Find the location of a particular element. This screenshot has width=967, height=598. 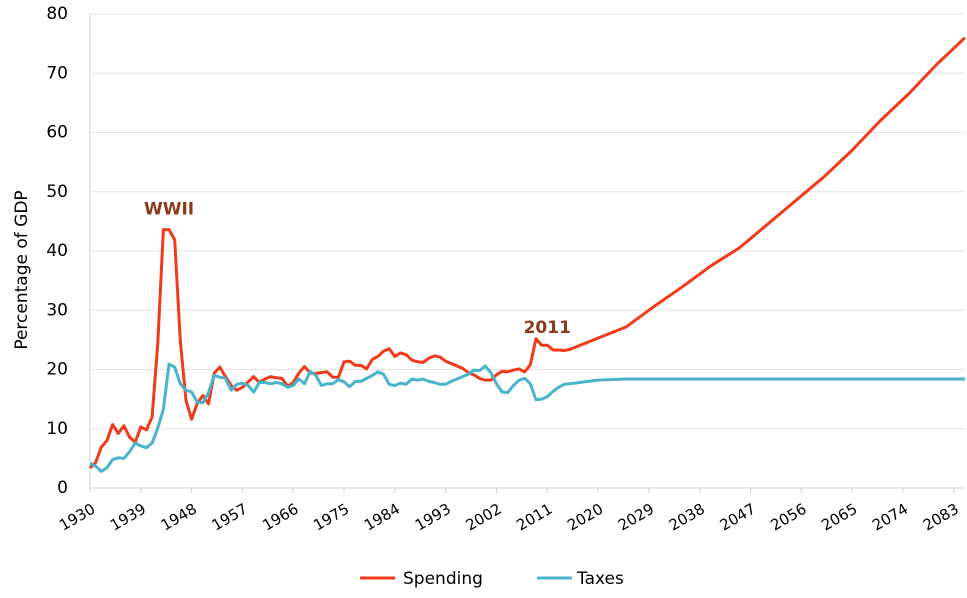

x-tick-label: 1930 is located at coordinates (77, 517).